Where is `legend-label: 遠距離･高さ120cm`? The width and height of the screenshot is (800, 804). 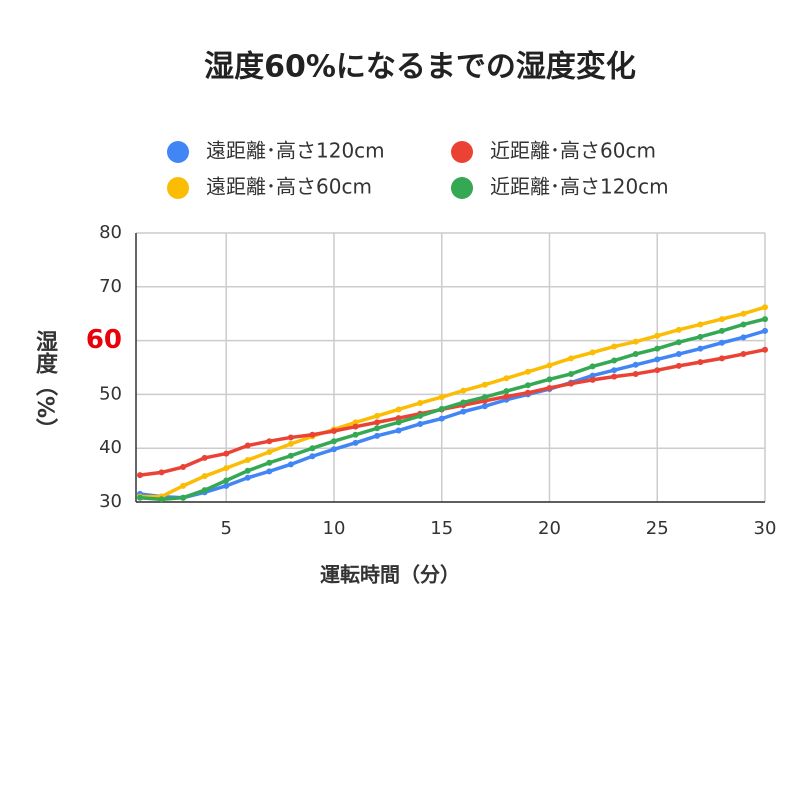 legend-label: 遠距離･高さ120cm is located at coordinates (295, 151).